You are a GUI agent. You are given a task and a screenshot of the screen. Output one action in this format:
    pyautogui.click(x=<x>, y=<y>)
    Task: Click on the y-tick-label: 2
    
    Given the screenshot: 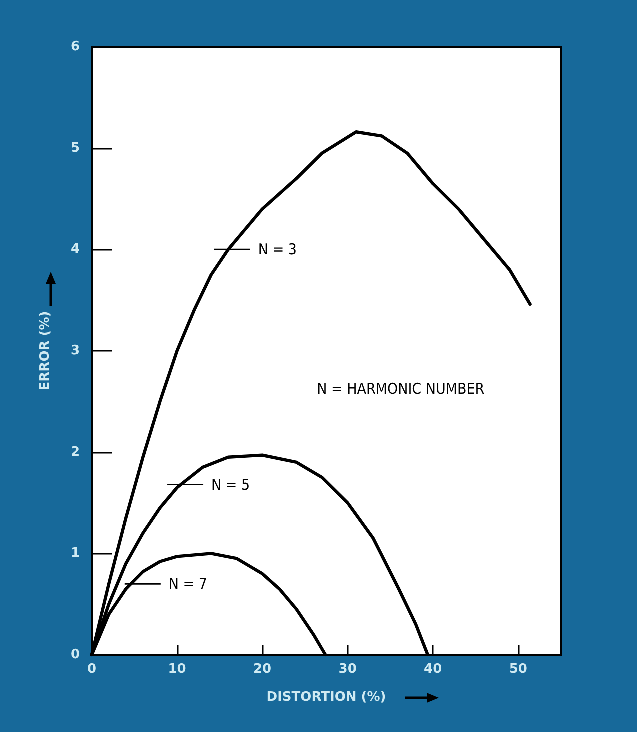 What is the action you would take?
    pyautogui.click(x=75, y=452)
    